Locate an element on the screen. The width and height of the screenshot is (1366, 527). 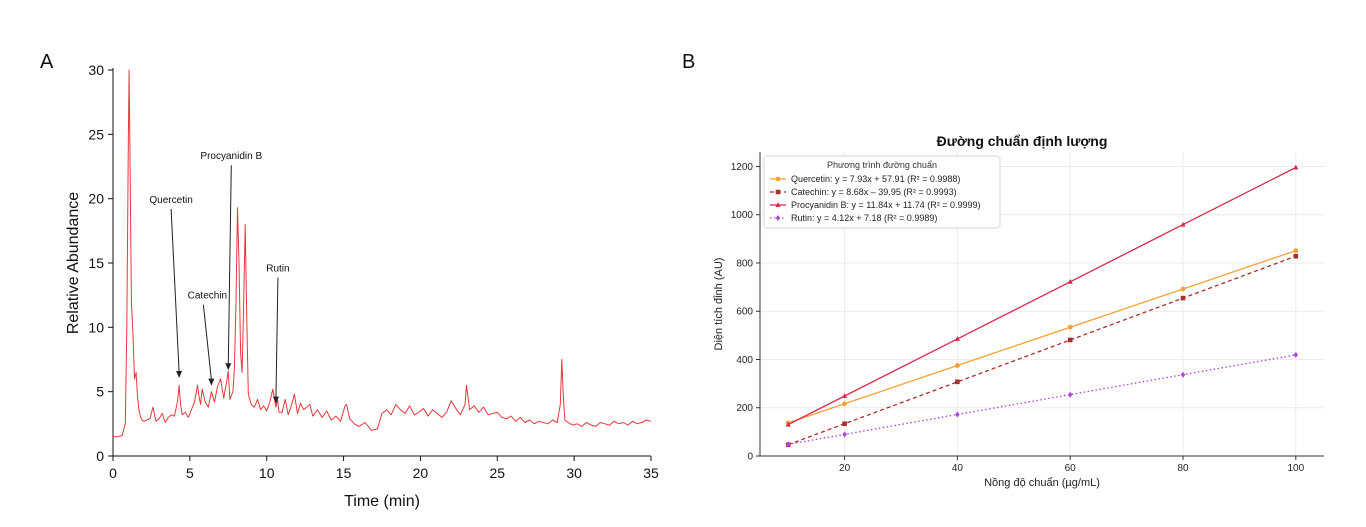
chromatogram-x-tick-label: 25 is located at coordinates (497, 473).